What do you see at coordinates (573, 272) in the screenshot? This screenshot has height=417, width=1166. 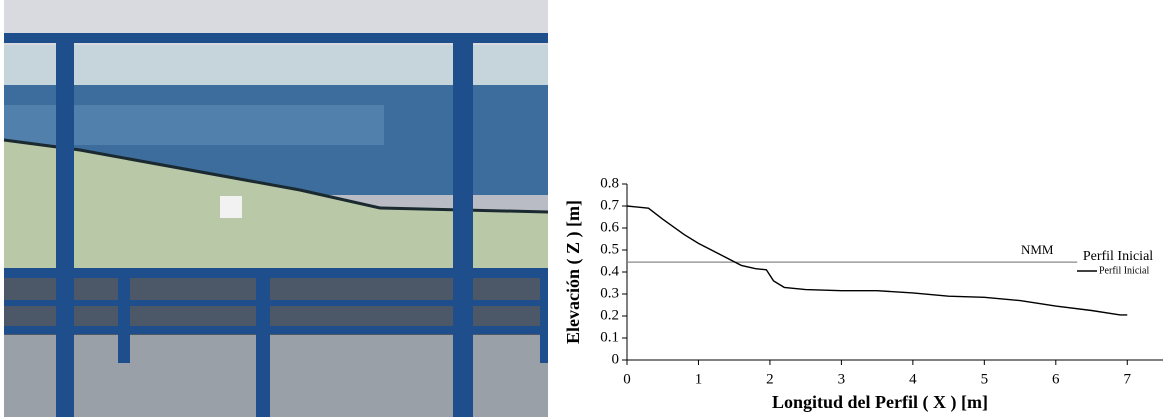 I see `y-axis-title: Elevación ( Z ) [m]` at bounding box center [573, 272].